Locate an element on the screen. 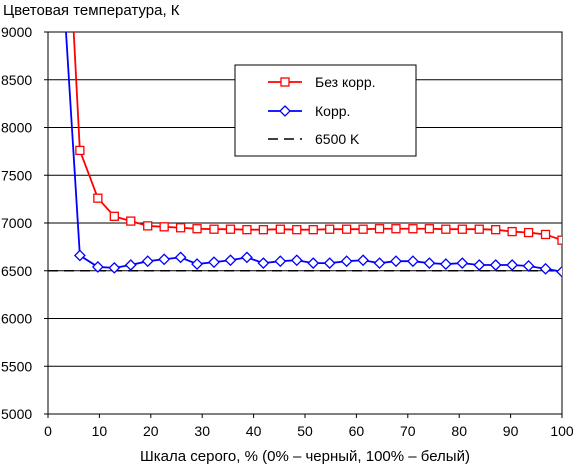 Image resolution: width=573 pixels, height=467 pixels. legend-label: Без корр. is located at coordinates (345, 82).